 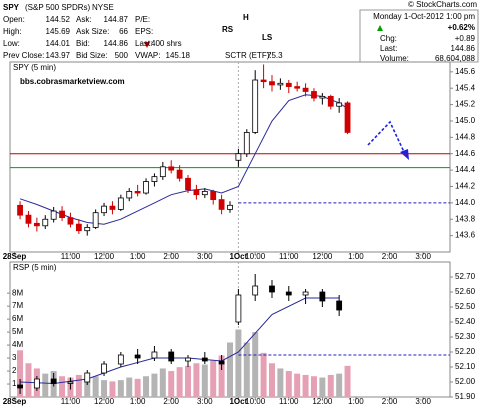 I want to click on field-value: 66, so click(x=123, y=31).